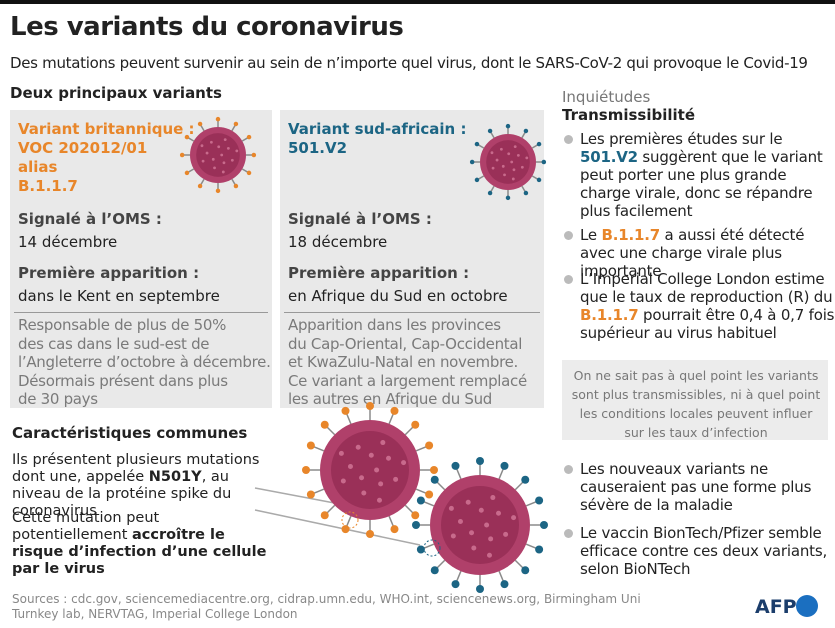  What do you see at coordinates (58, 399) in the screenshot?
I see `description-line: de 30 pays` at bounding box center [58, 399].